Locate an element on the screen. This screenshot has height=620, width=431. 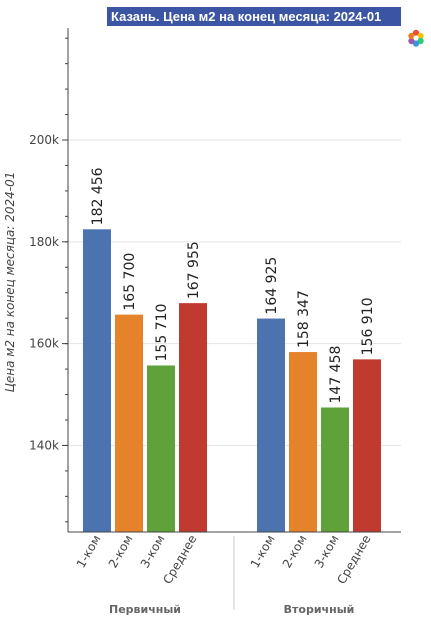
group-label: Первичный is located at coordinates (145, 609).